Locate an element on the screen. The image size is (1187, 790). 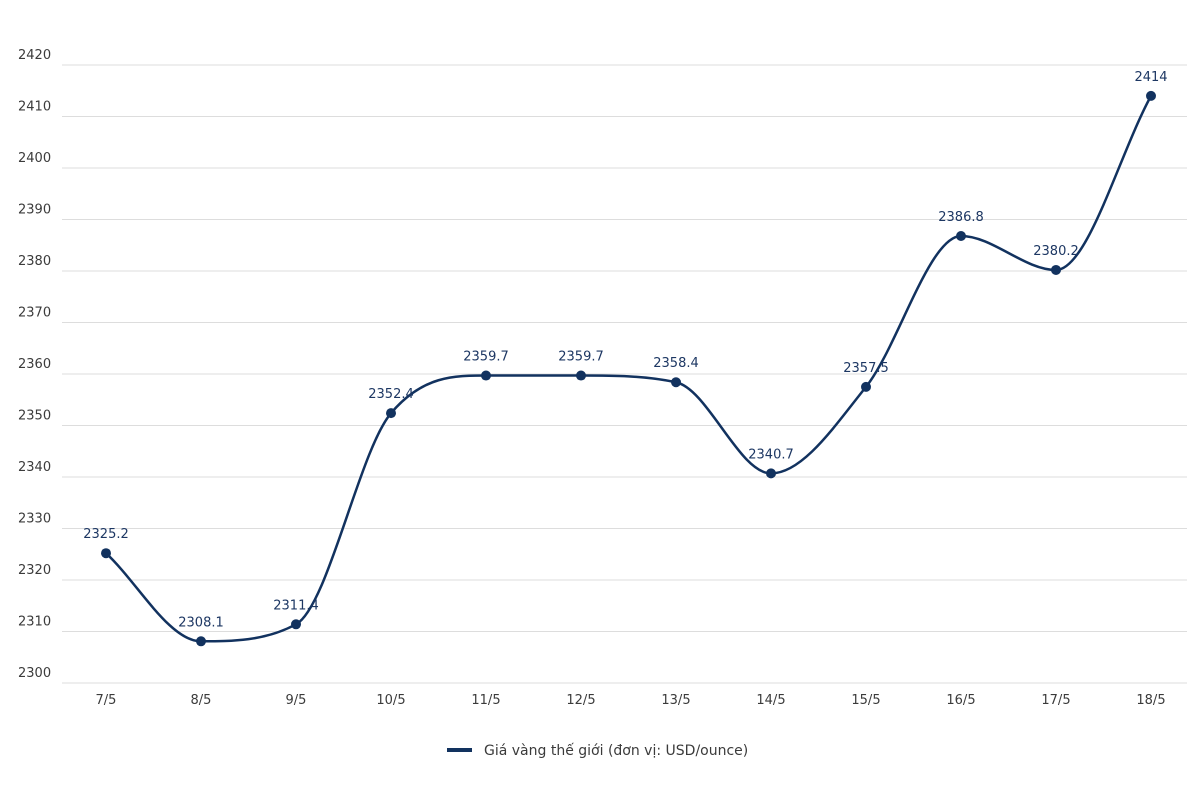
y-tick-label: 2320 is located at coordinates (34, 570).